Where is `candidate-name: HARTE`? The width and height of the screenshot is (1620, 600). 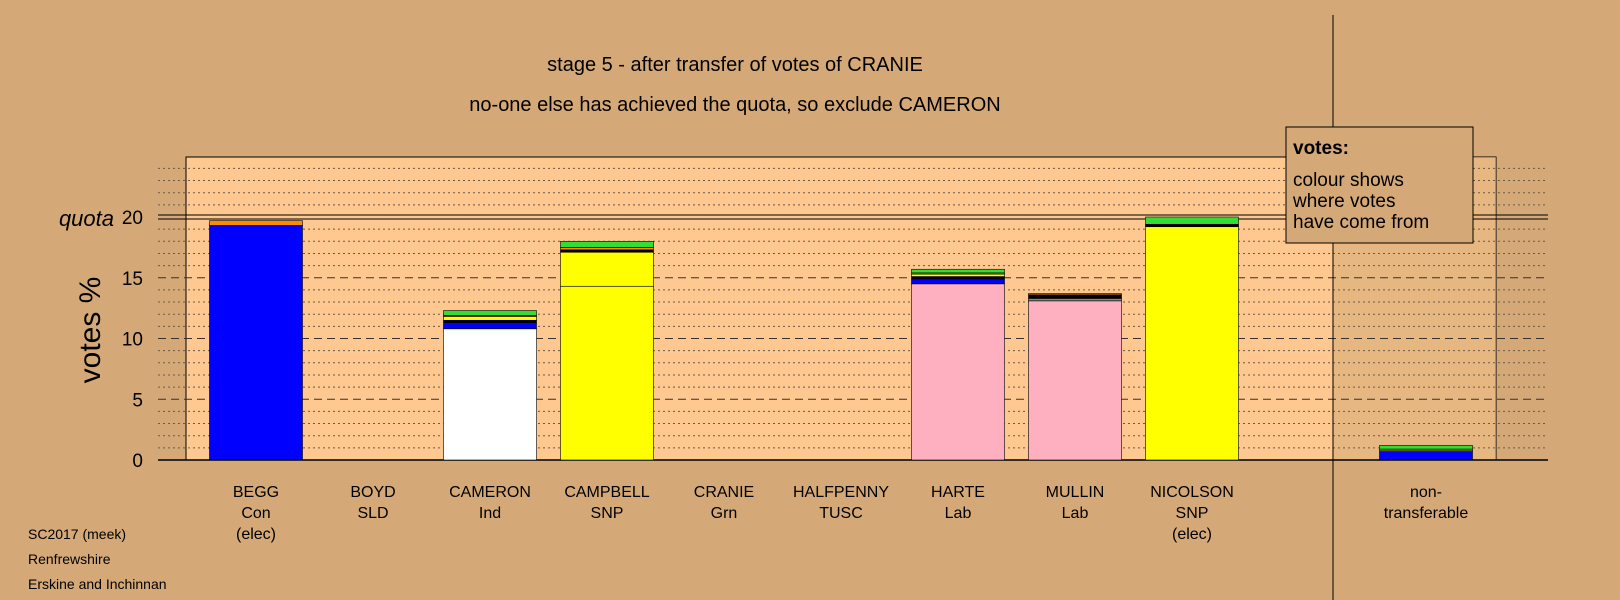
candidate-name: HARTE is located at coordinates (958, 492).